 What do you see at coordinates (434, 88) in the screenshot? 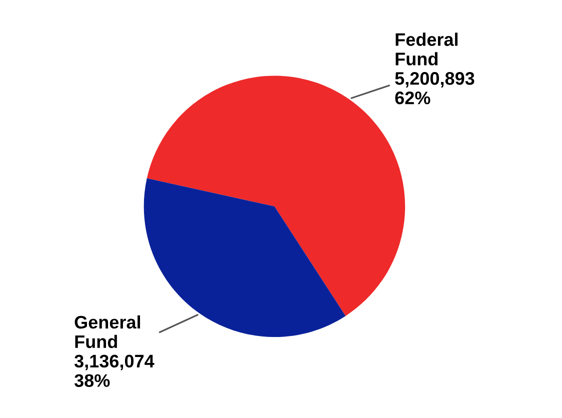
I see `data-label: 5,200,893 62%` at bounding box center [434, 88].